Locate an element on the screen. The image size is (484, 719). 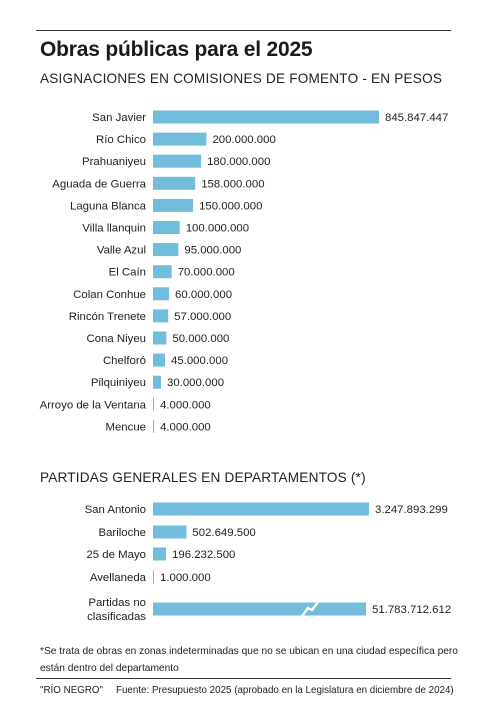
category-label: Bariloche is located at coordinates (123, 533).